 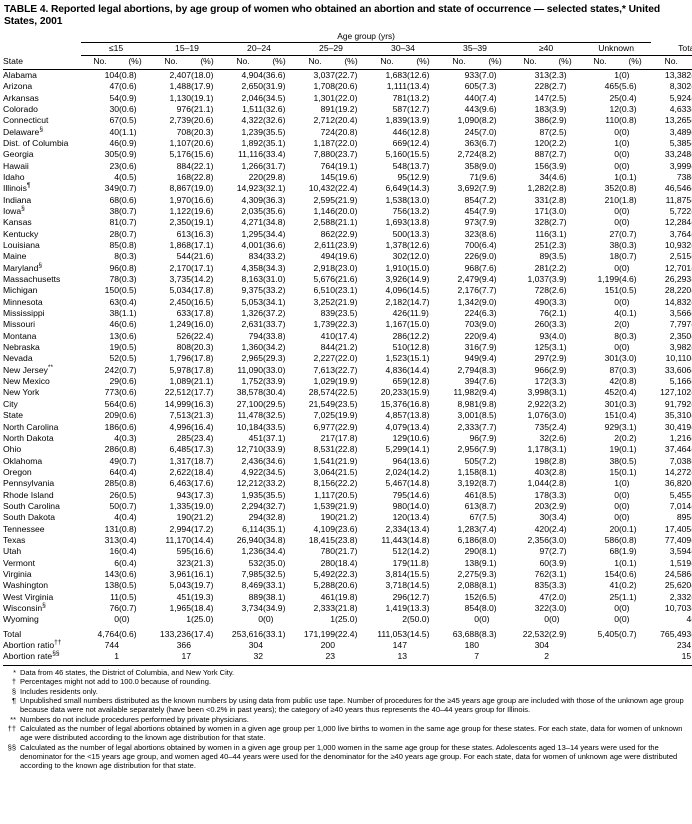 What do you see at coordinates (116, 619) in the screenshot?
I see `cell-count: 0` at bounding box center [116, 619].